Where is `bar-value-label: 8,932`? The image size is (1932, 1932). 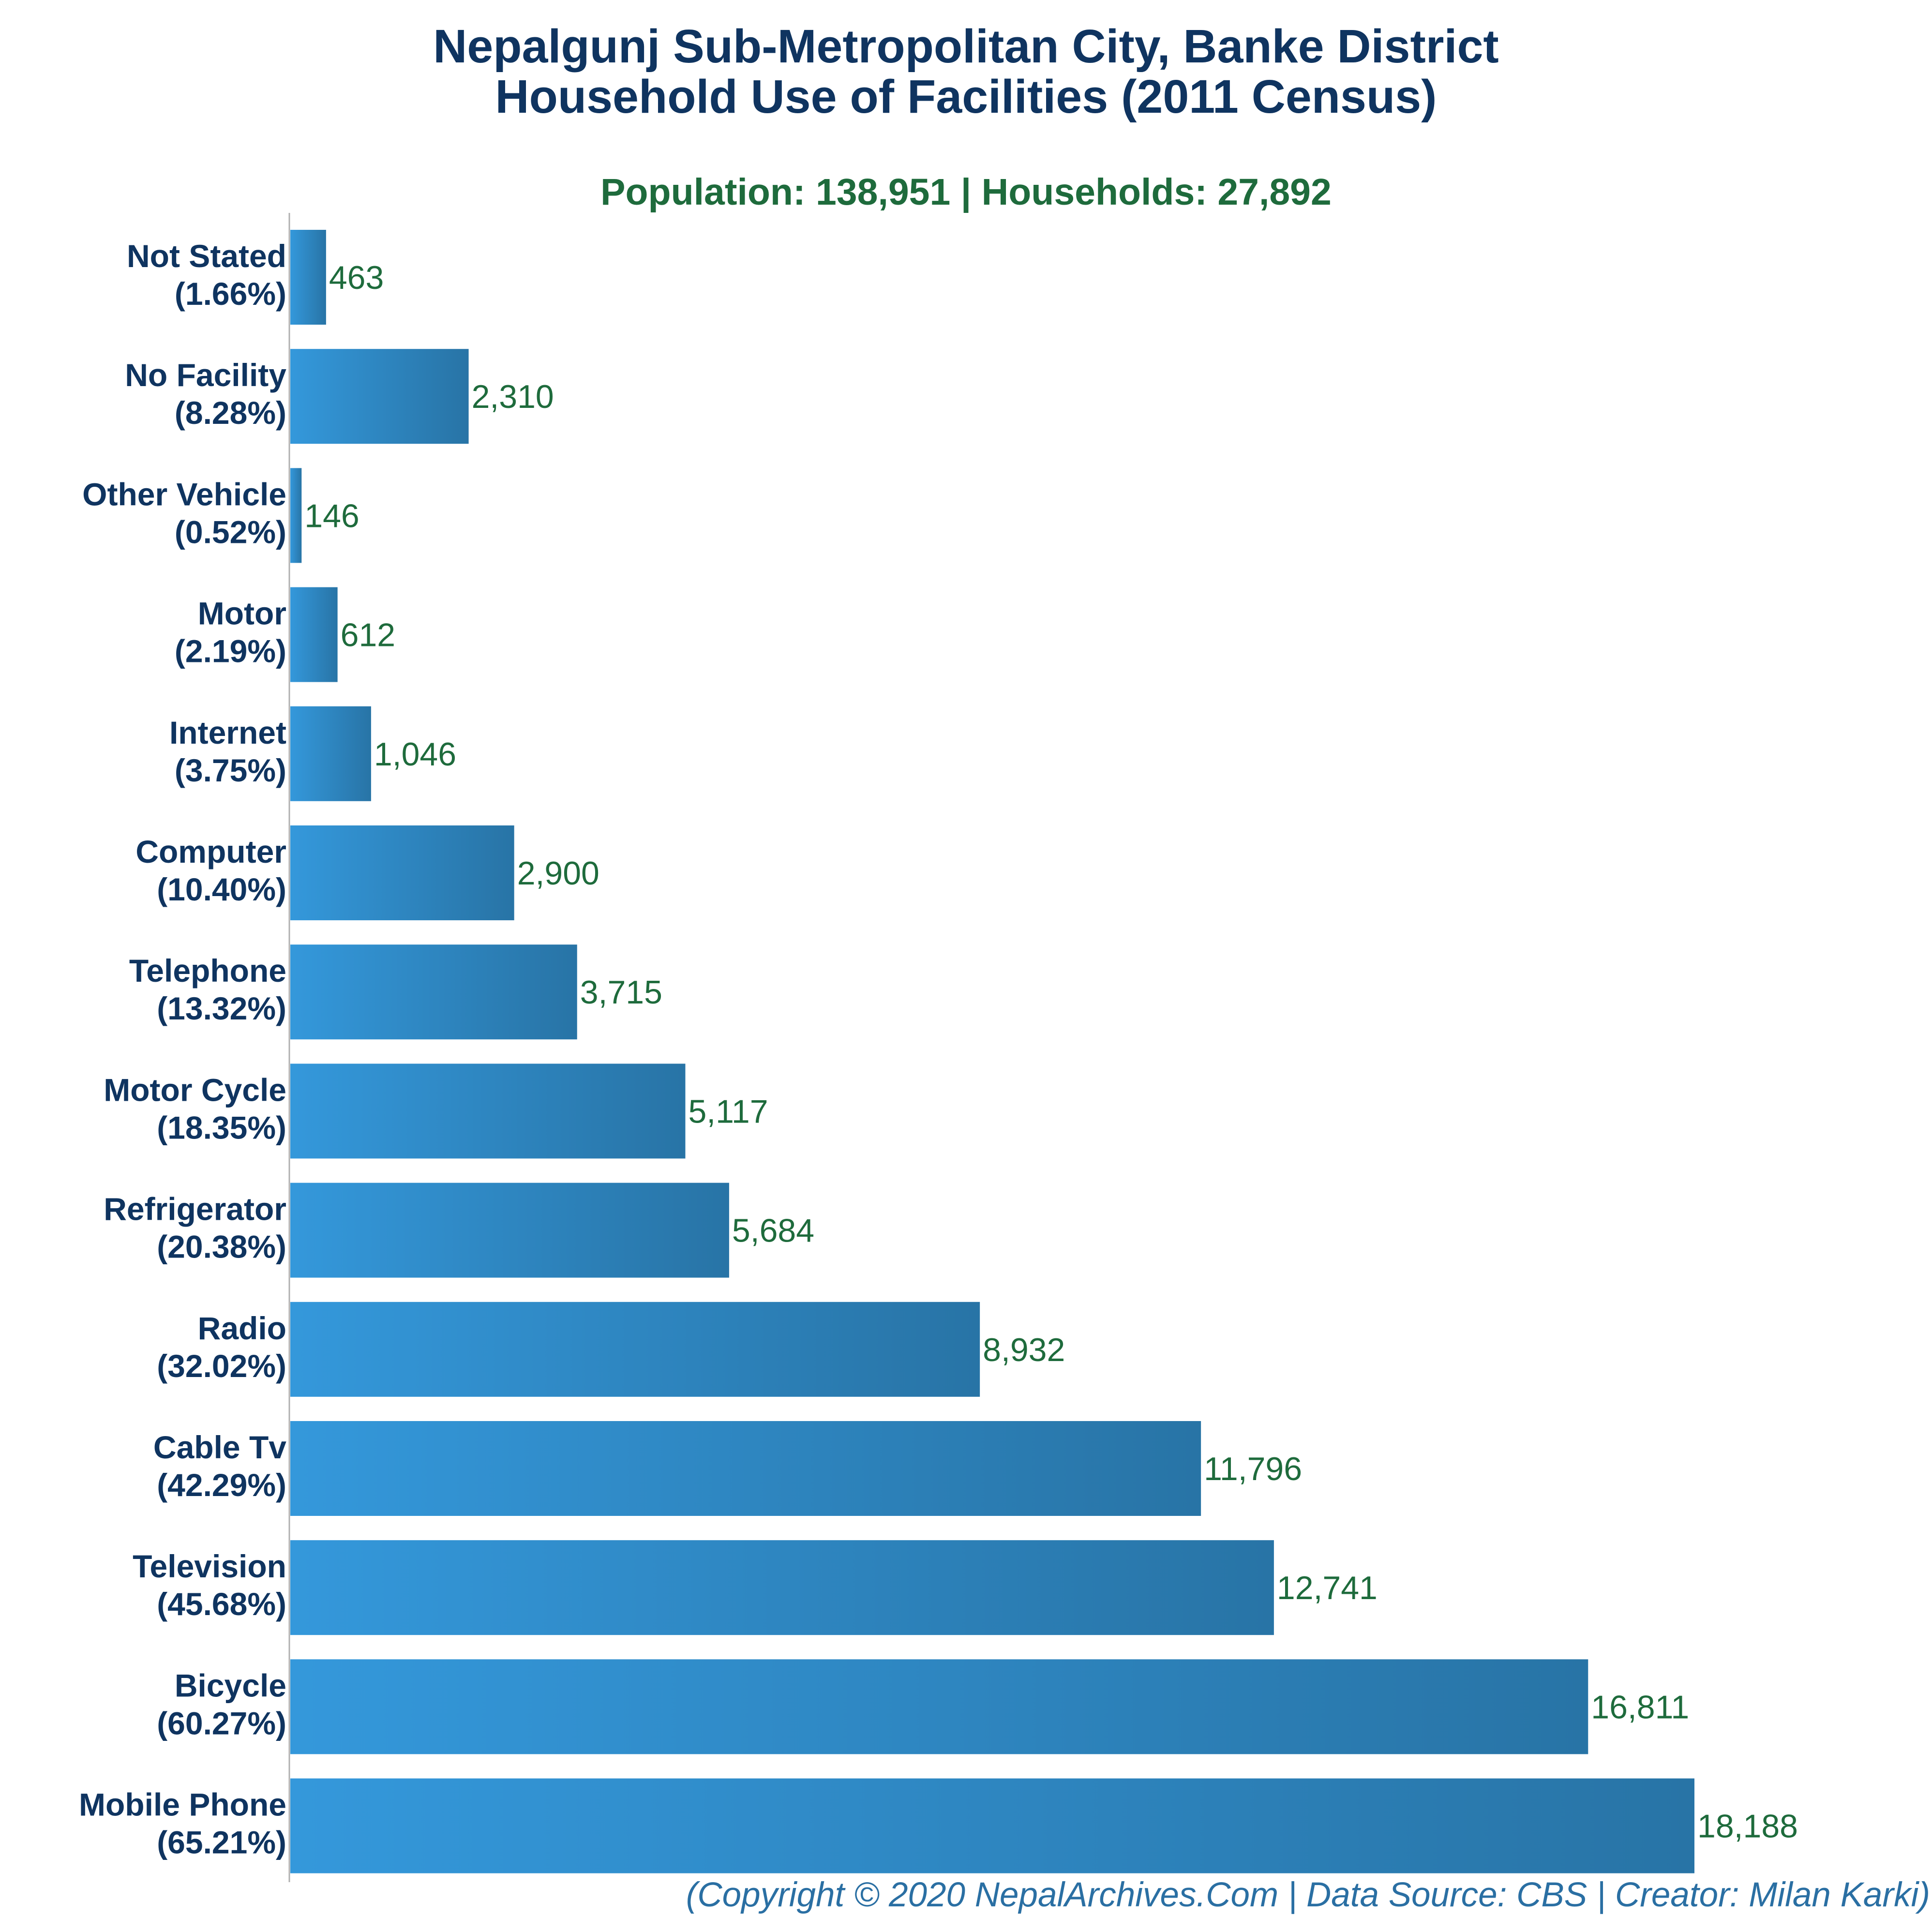
bar-value-label: 8,932 is located at coordinates (1024, 1350).